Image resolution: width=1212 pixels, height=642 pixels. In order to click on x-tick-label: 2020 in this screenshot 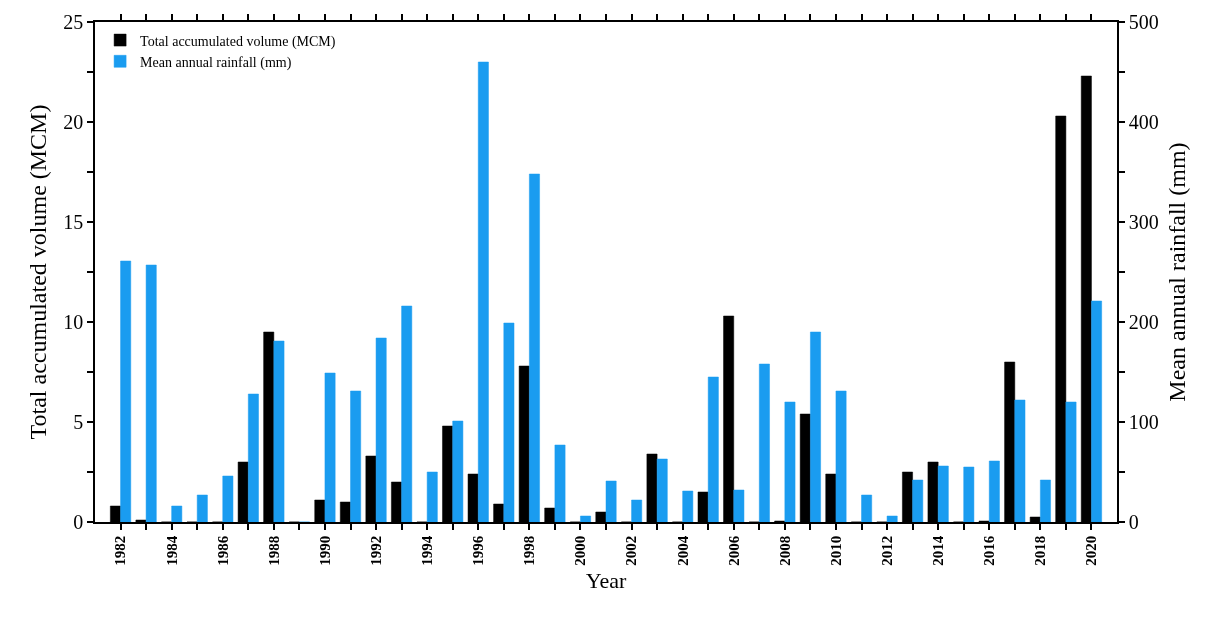, I will do `click(1091, 550)`.